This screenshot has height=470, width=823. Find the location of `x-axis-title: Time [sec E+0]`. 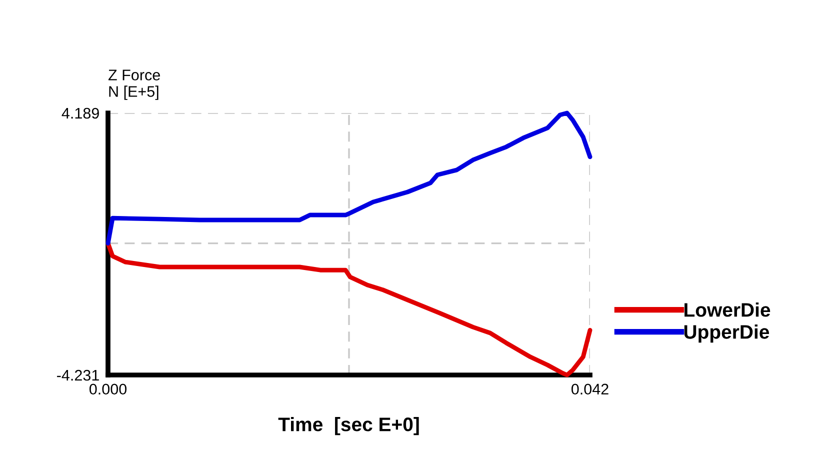

x-axis-title: Time [sec E+0] is located at coordinates (348, 426).